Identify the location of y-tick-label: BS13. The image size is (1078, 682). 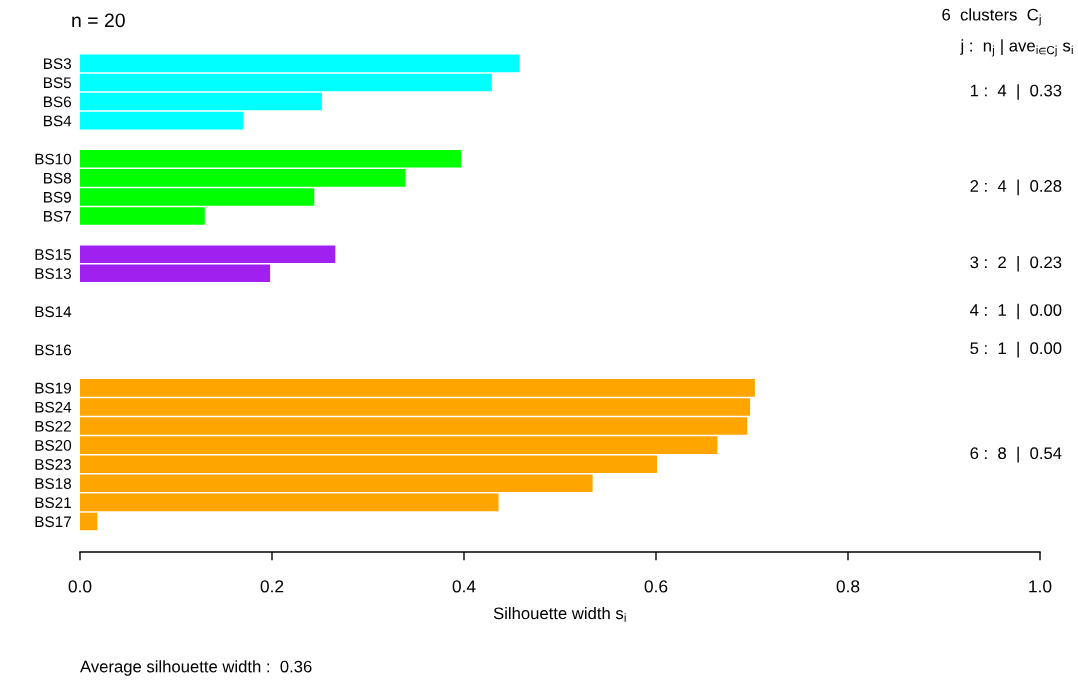
(53, 274).